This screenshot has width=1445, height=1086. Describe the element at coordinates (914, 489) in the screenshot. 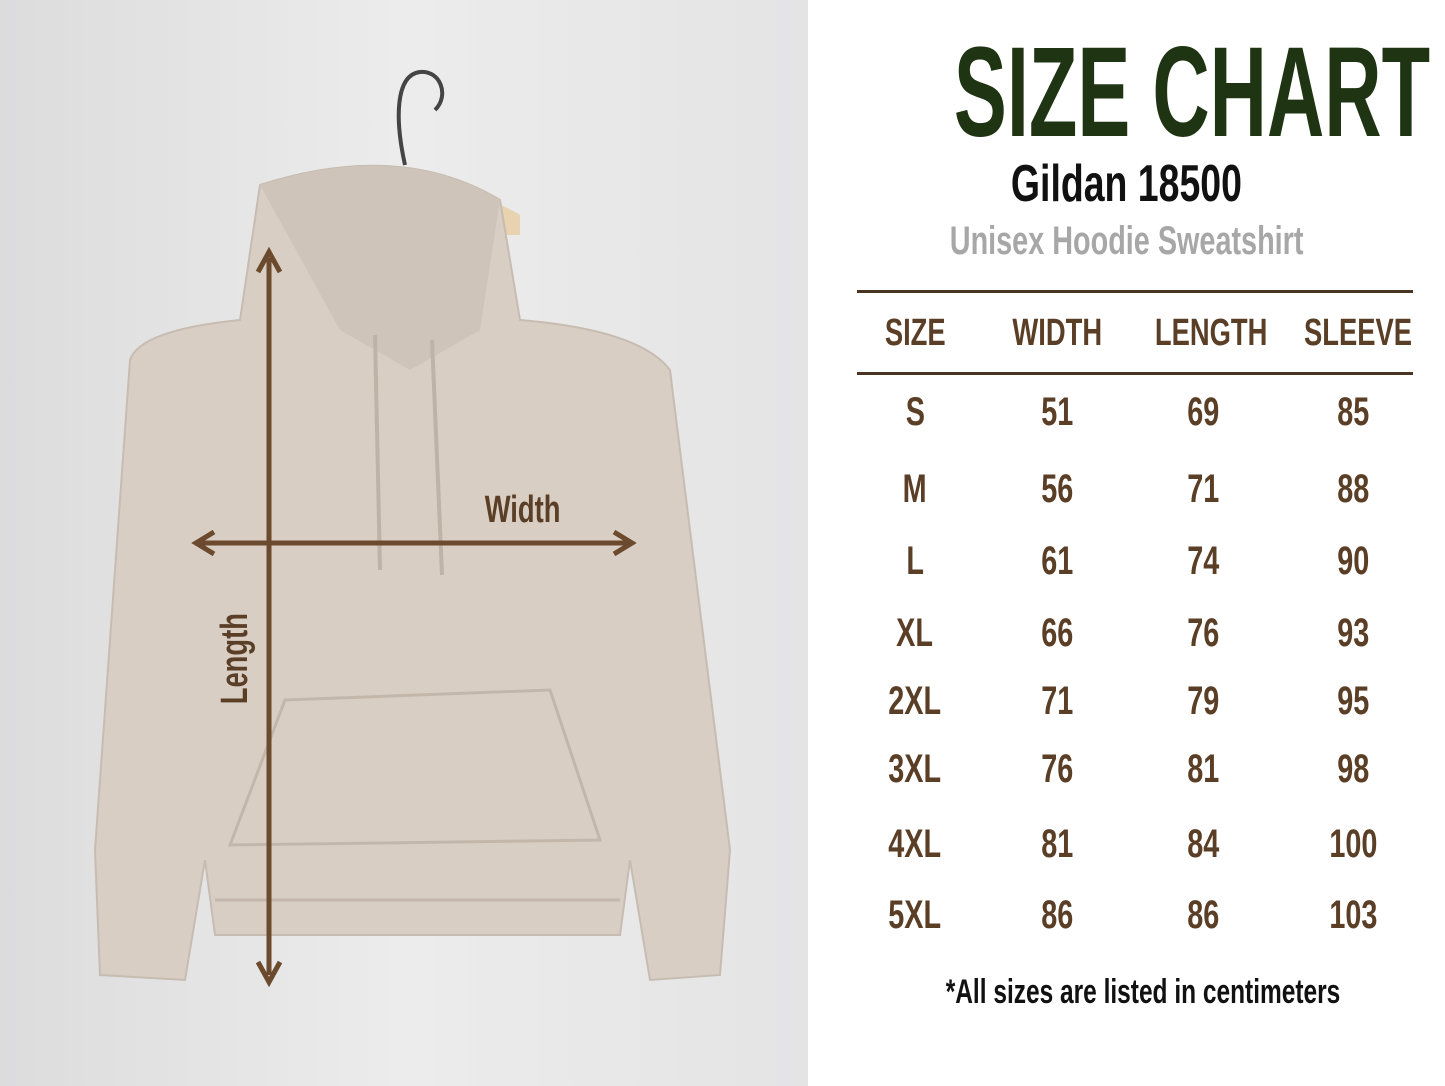

I see `table-cell: M` at that location.